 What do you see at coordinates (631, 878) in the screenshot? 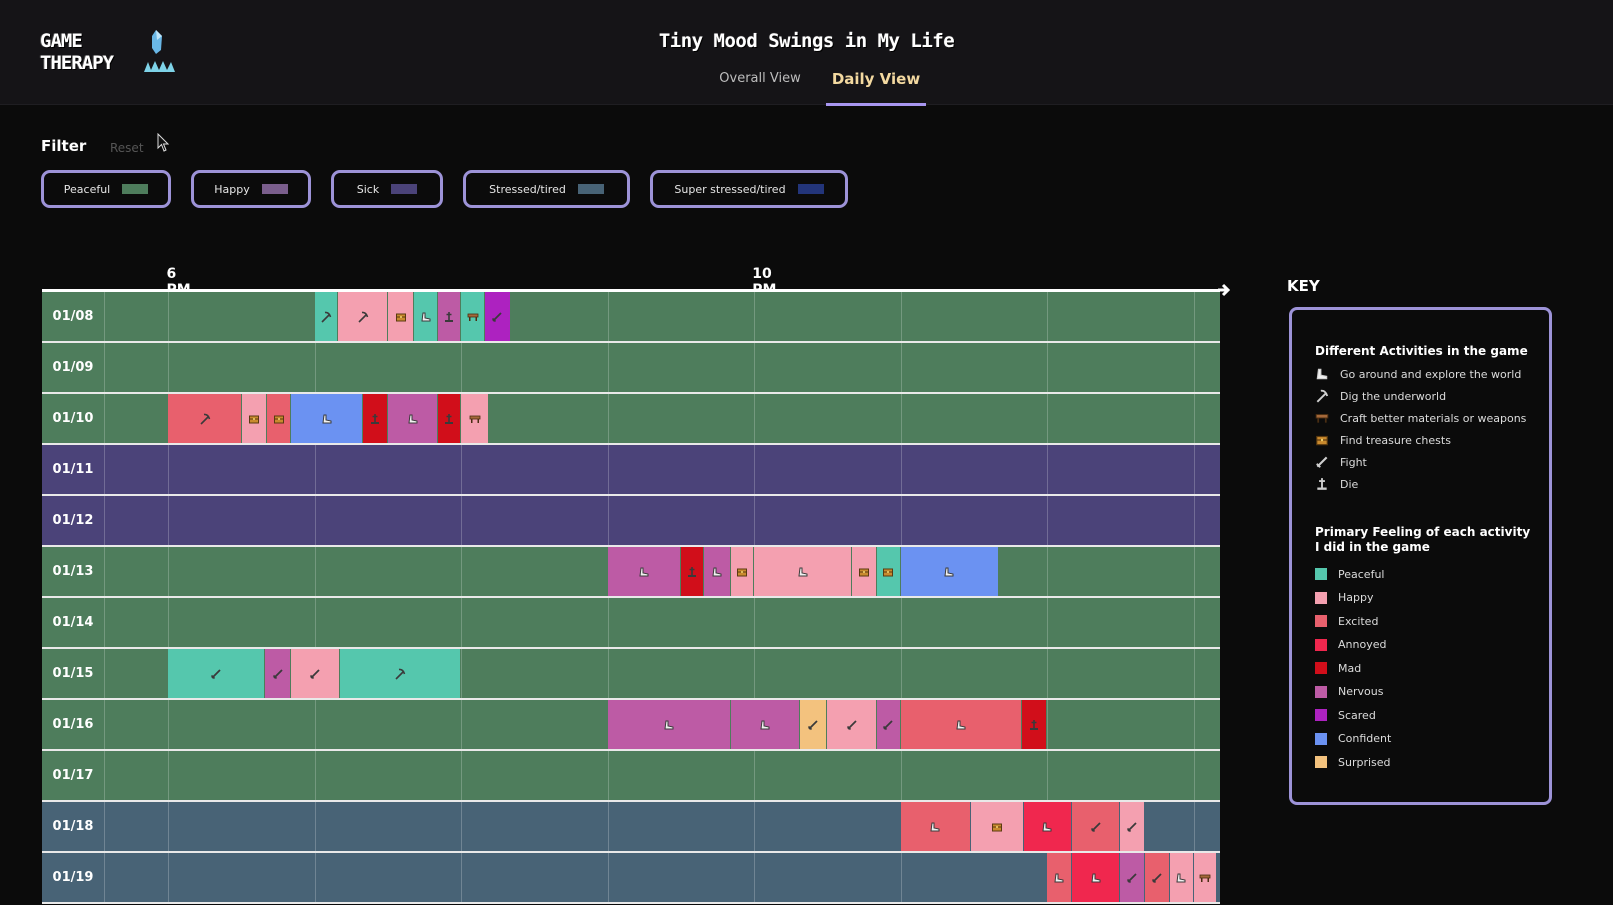
I see `day-row-01-19: 01/19` at bounding box center [631, 878].